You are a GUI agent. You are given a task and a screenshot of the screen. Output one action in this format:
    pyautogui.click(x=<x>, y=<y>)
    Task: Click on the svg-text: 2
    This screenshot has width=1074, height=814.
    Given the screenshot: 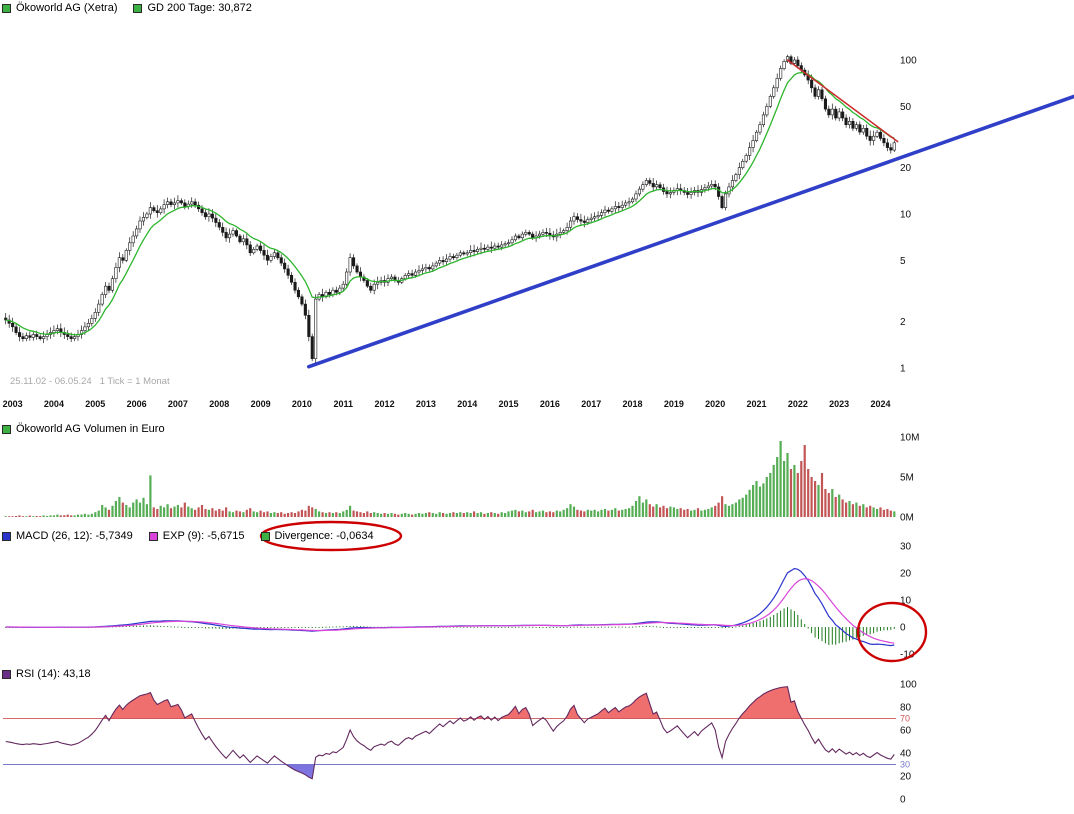 What is the action you would take?
    pyautogui.click(x=903, y=322)
    